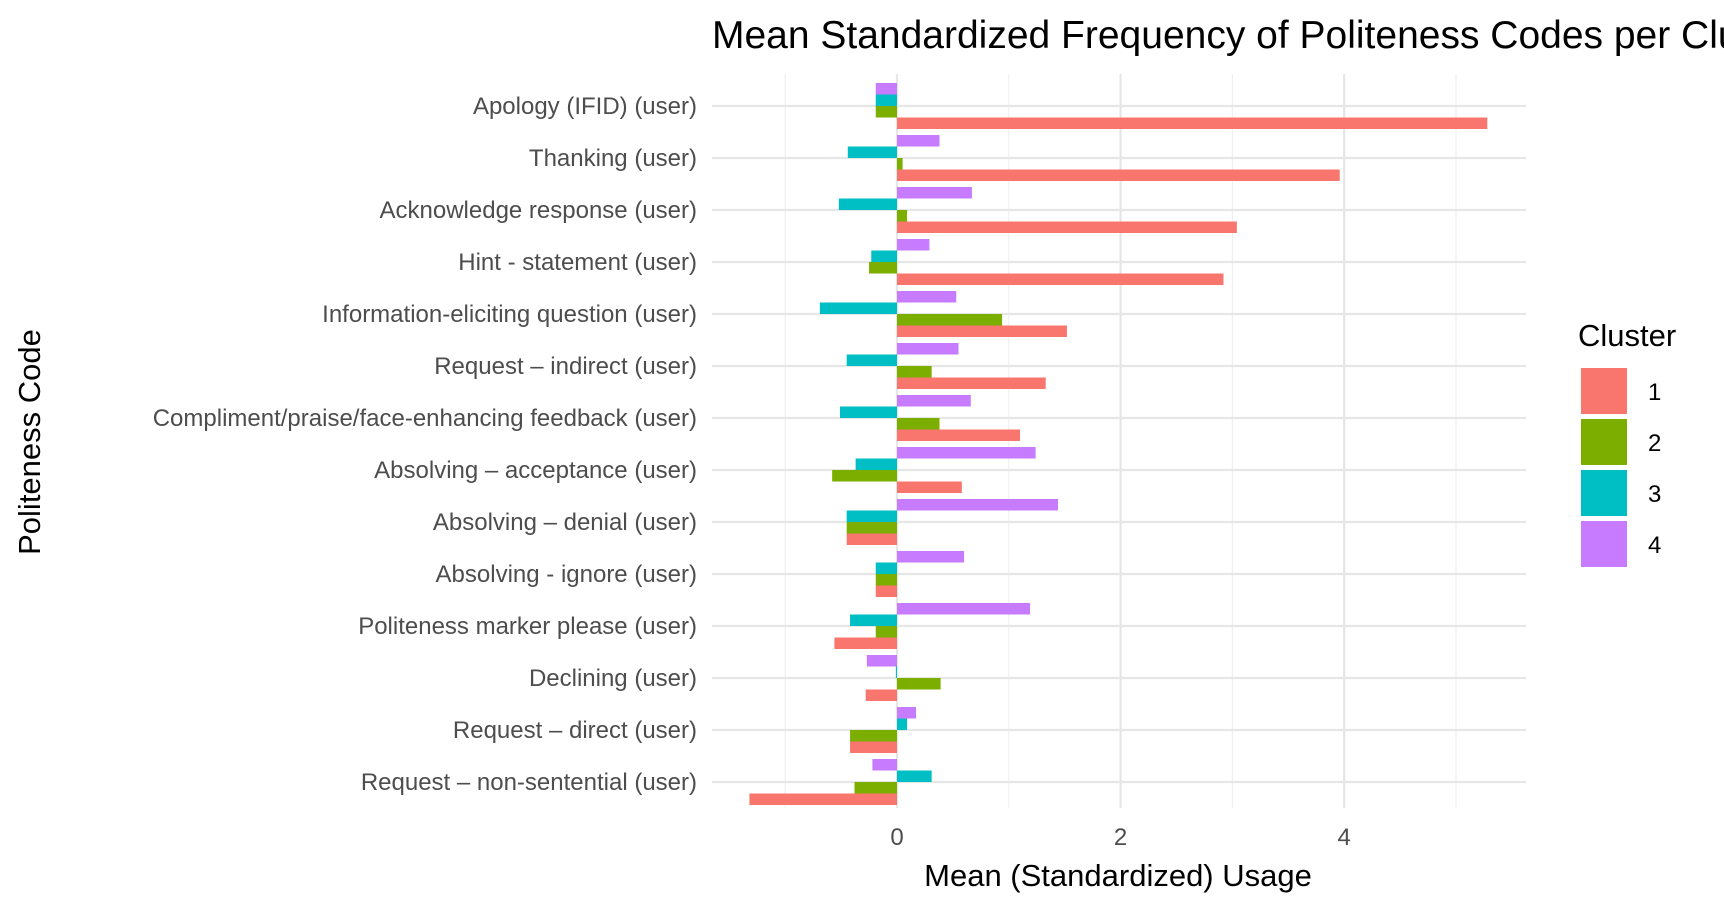 This screenshot has height=910, width=1724. I want to click on y-tick-label: Thanking (user), so click(613, 158).